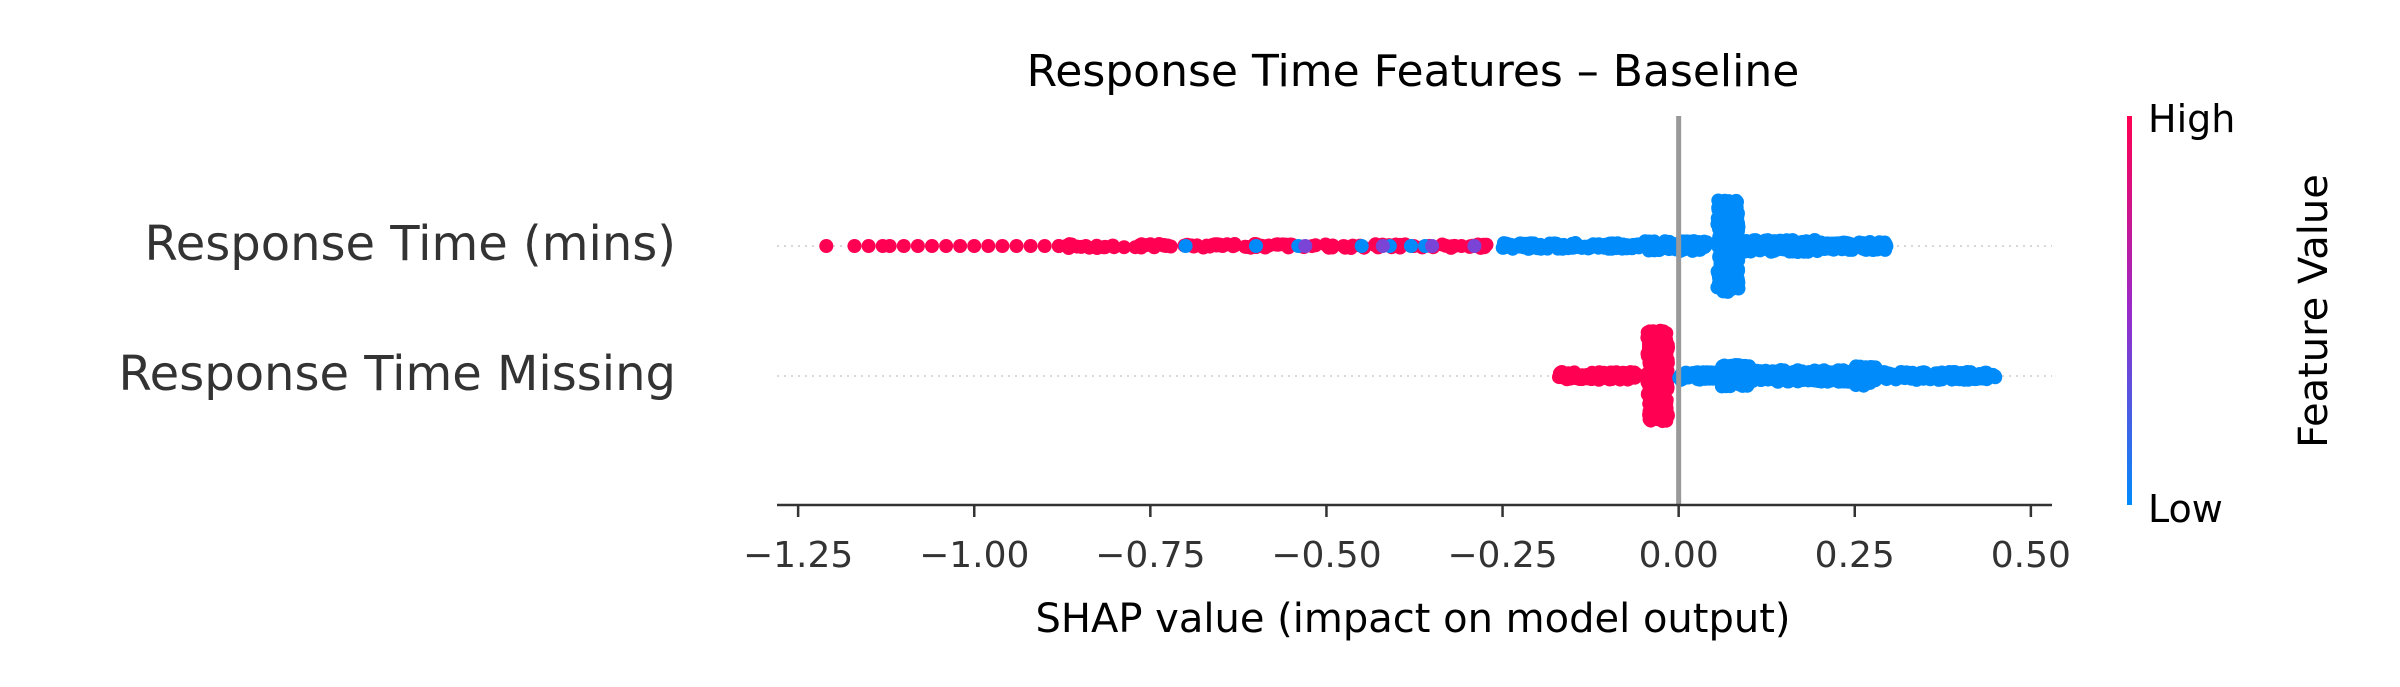 The width and height of the screenshot is (2400, 687). What do you see at coordinates (1326, 555) in the screenshot?
I see `x-tick-label: −0.50` at bounding box center [1326, 555].